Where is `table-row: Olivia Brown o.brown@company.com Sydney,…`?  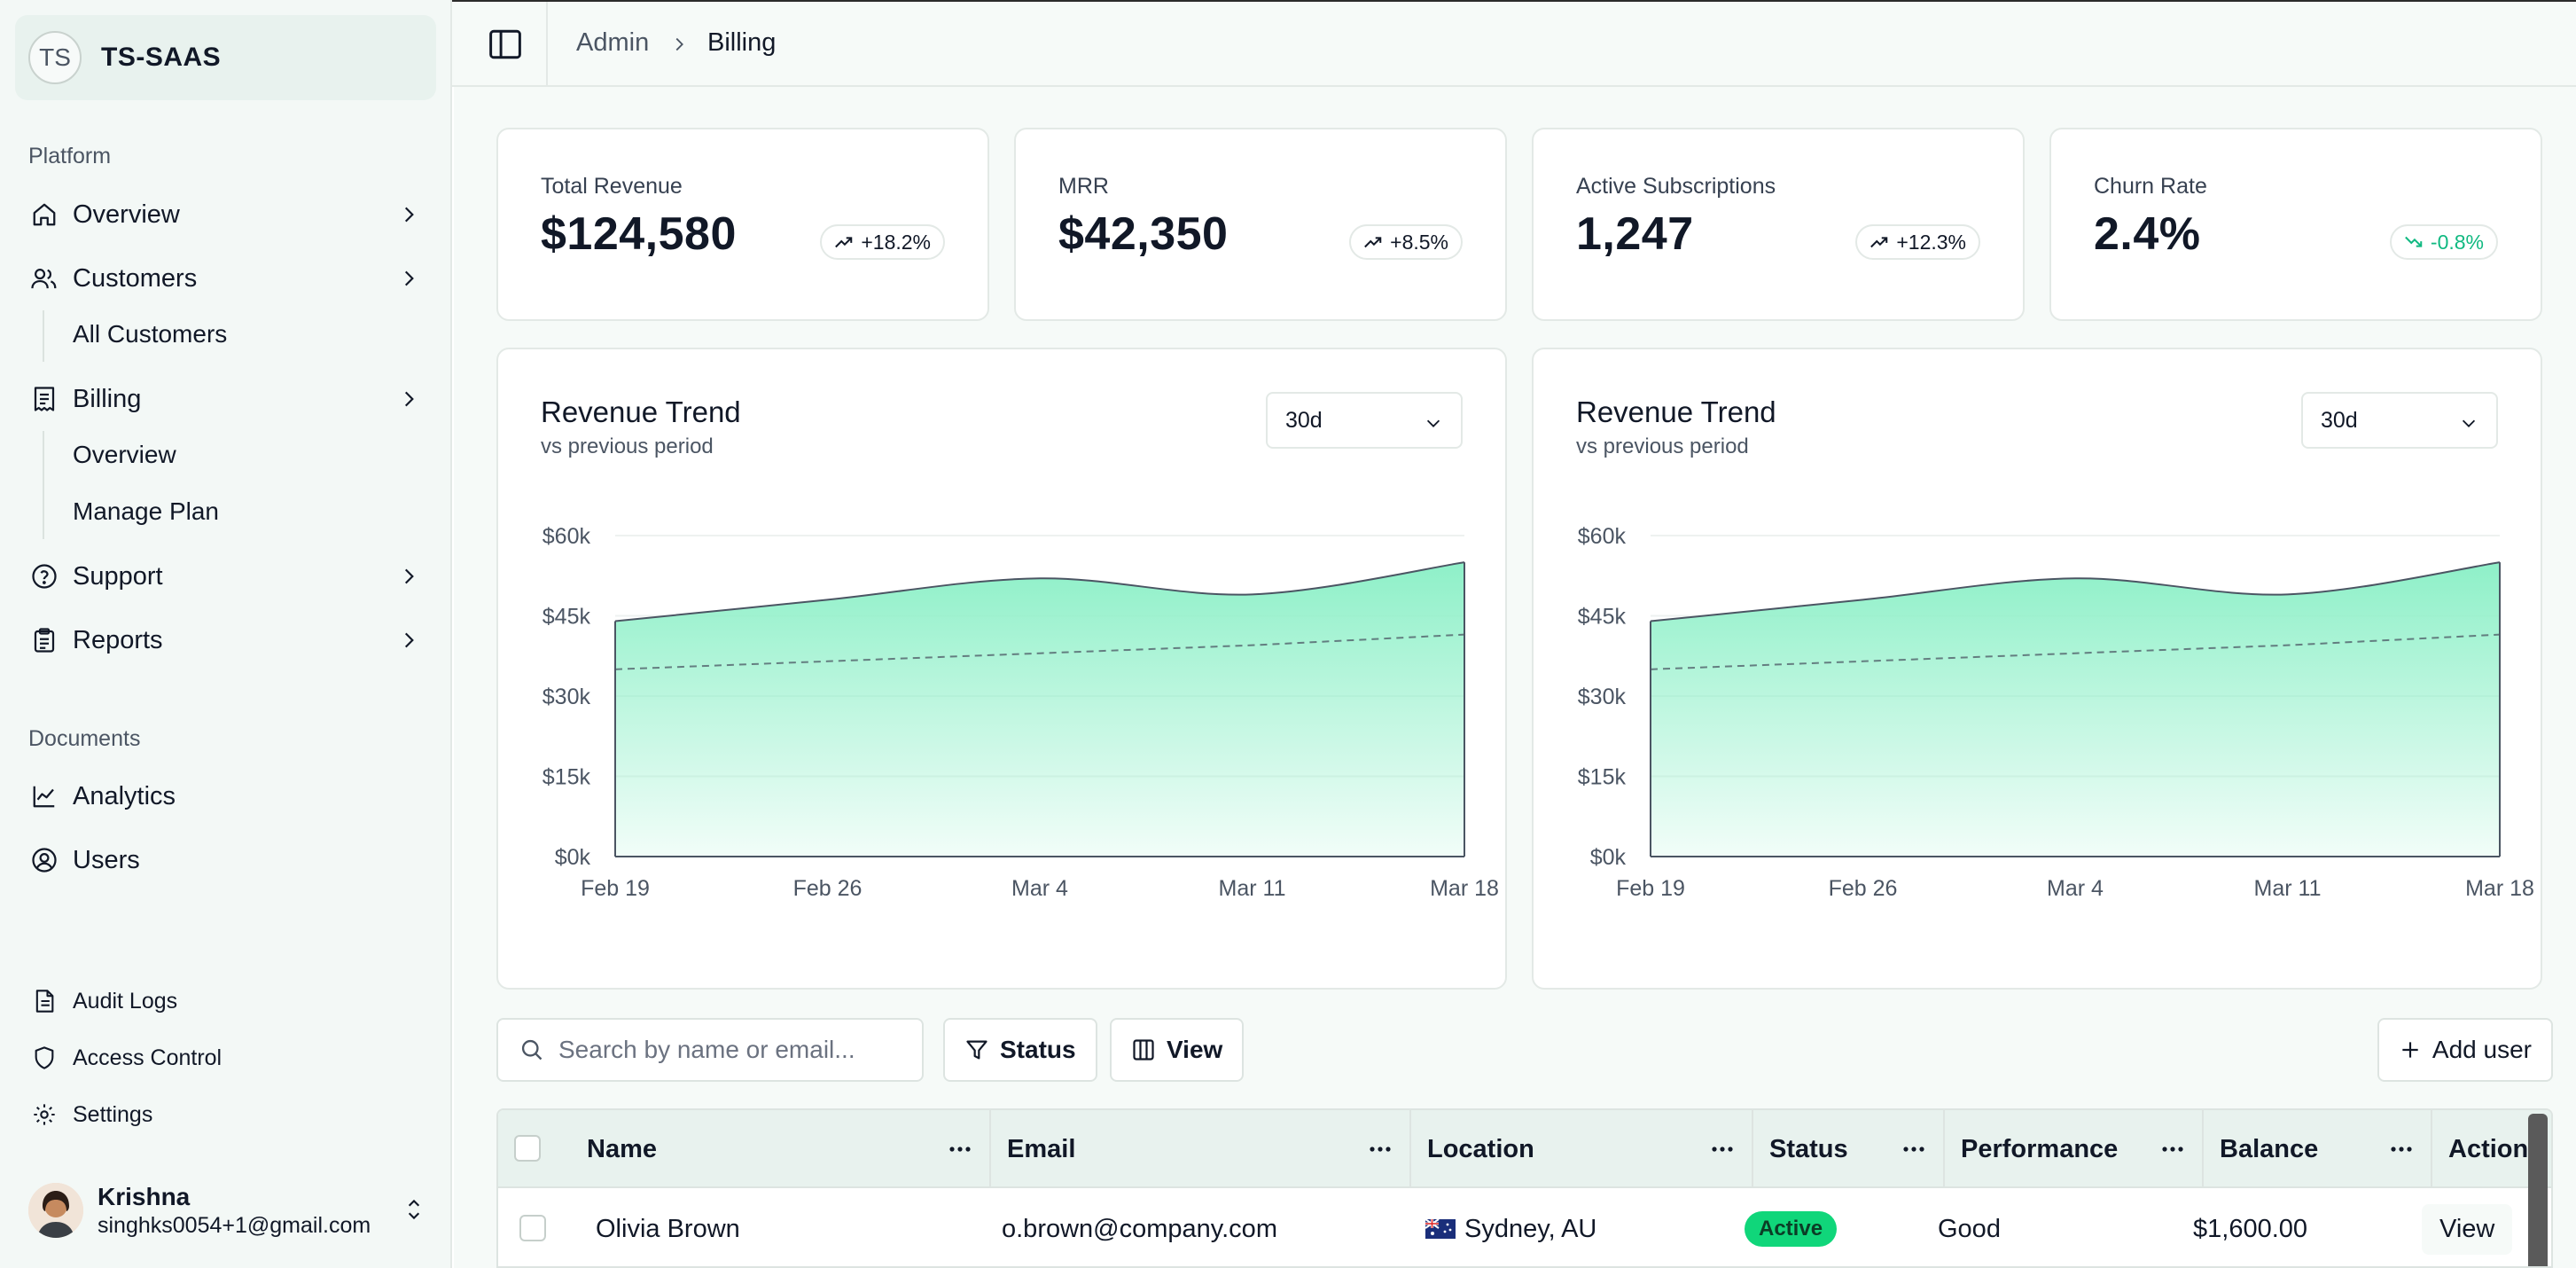
table-row: Olivia Brown o.brown@company.com Sydney,… is located at coordinates (1524, 1227).